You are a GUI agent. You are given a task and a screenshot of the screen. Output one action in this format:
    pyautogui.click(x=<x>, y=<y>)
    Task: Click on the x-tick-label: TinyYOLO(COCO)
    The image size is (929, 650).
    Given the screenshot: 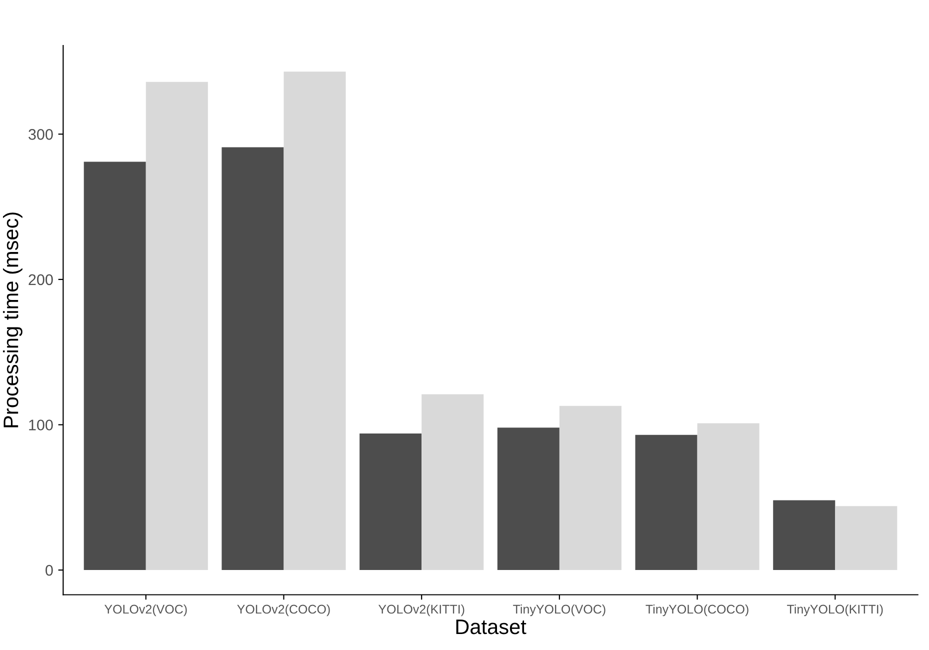 What is the action you would take?
    pyautogui.click(x=697, y=610)
    